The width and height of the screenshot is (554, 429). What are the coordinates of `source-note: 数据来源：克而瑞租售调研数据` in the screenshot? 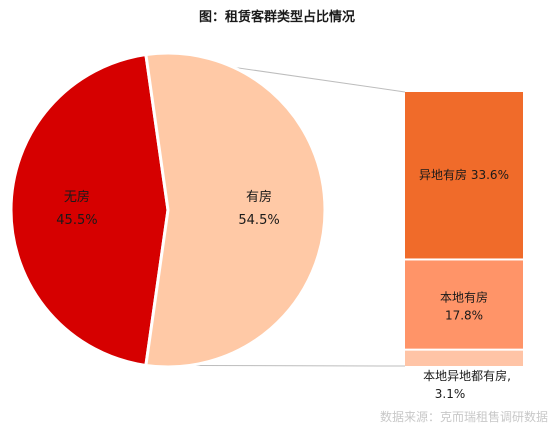 It's located at (463, 417).